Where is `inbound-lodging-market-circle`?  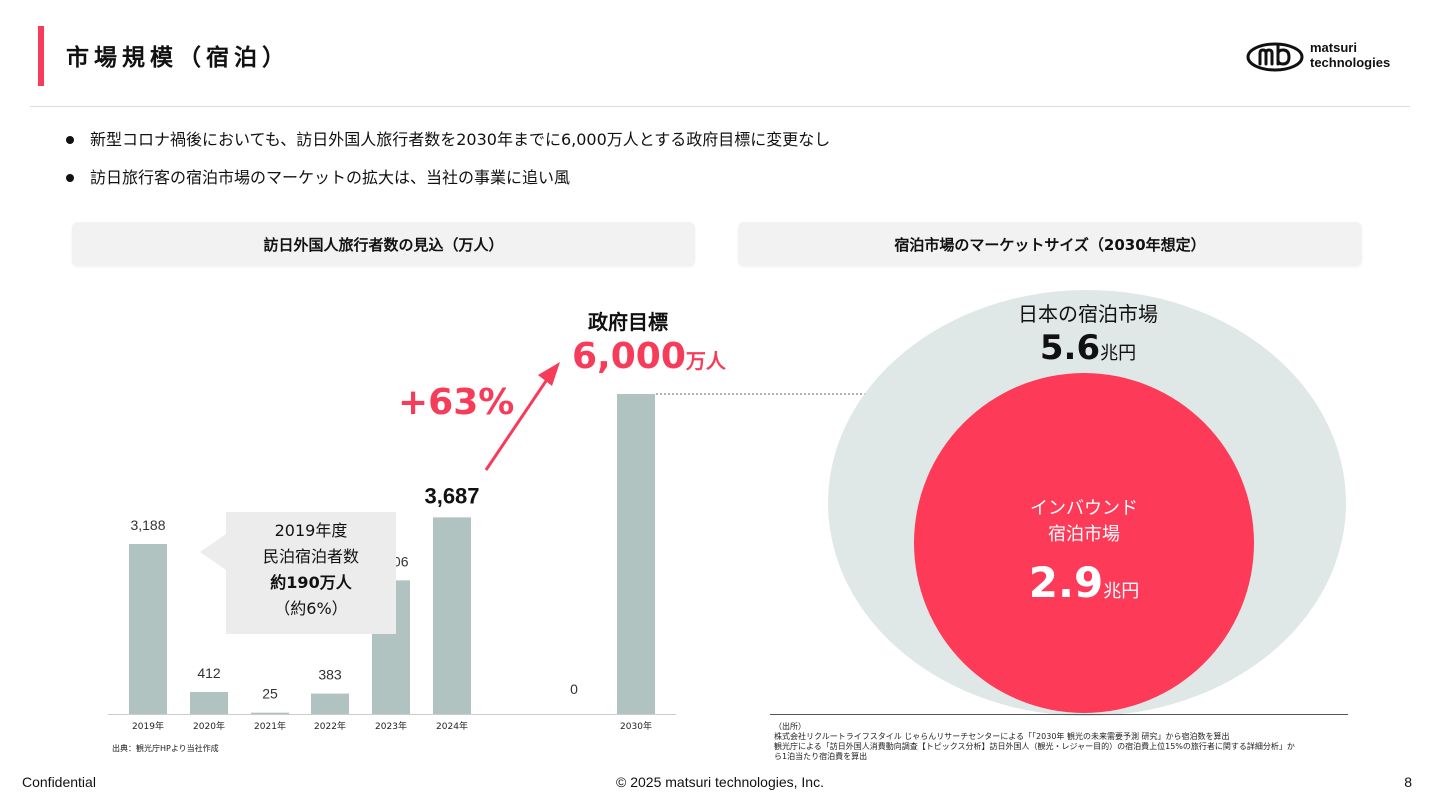
inbound-lodging-market-circle is located at coordinates (1084, 543).